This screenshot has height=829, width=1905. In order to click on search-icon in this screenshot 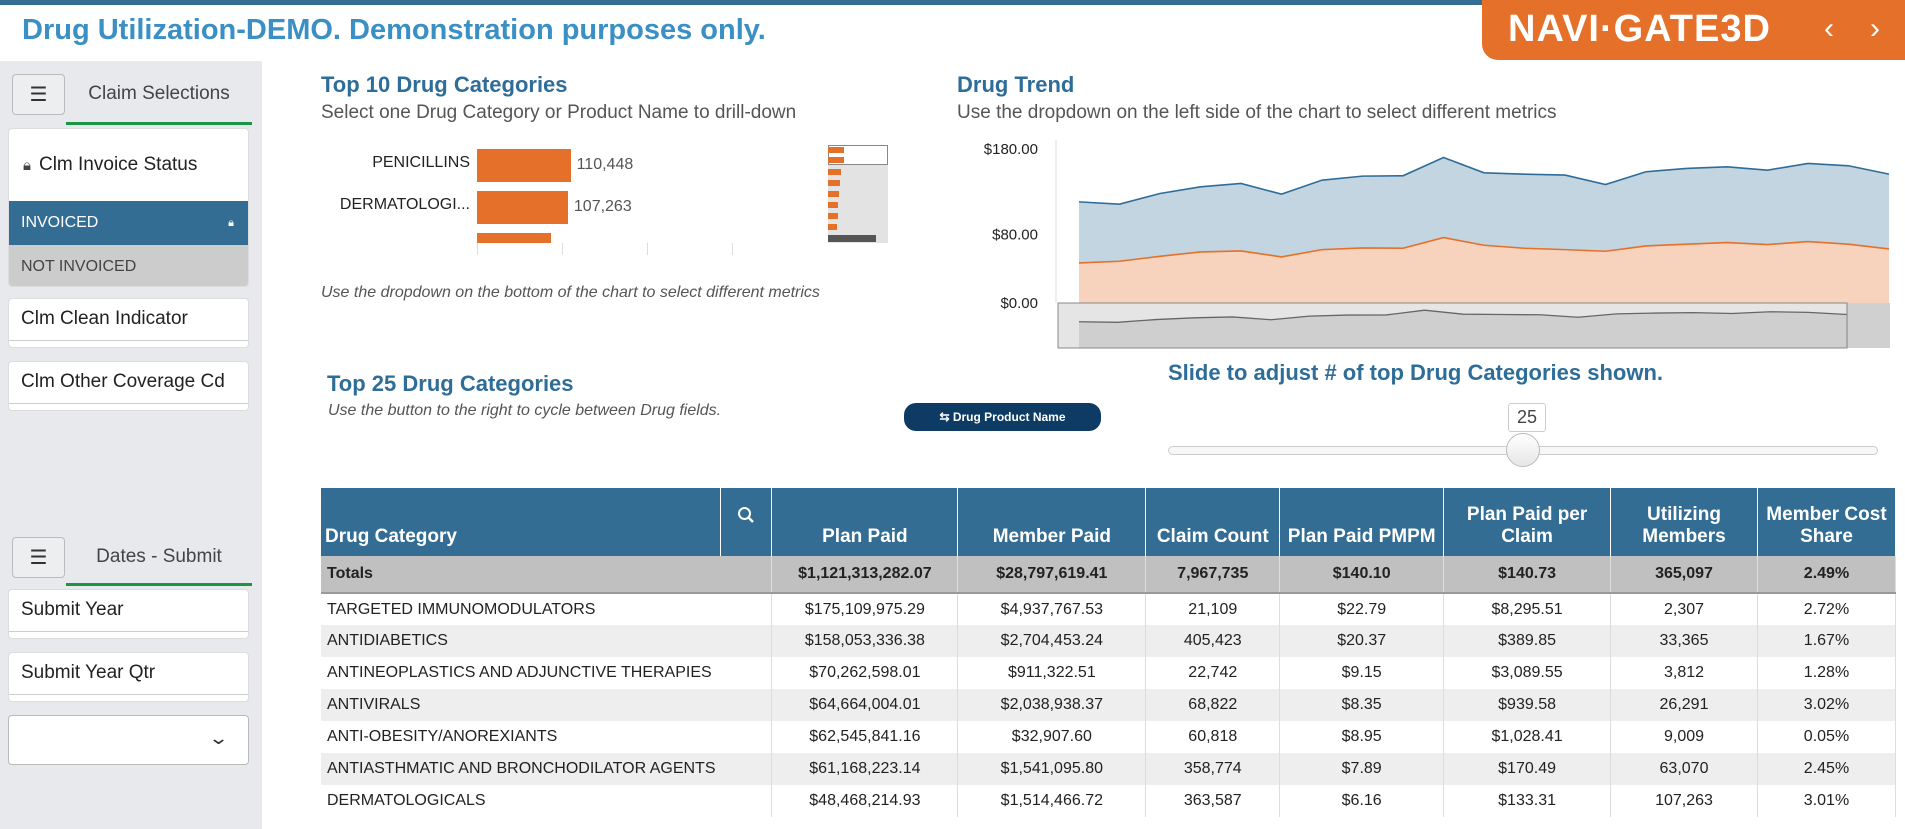, I will do `click(746, 522)`.